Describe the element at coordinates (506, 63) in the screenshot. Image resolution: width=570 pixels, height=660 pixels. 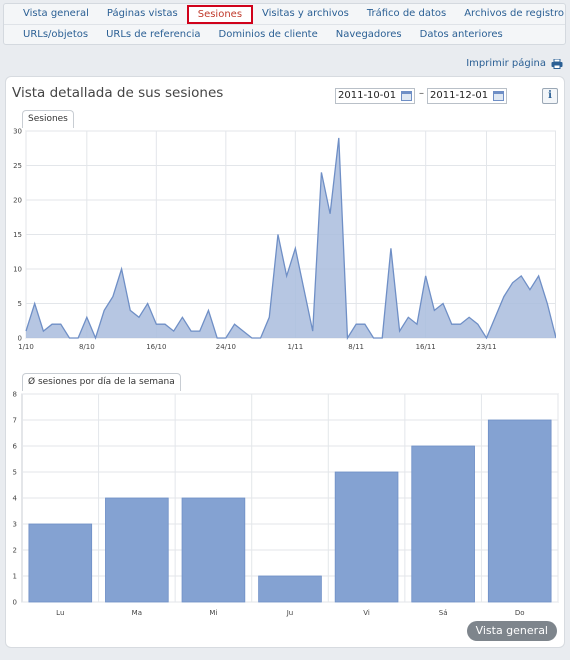
I see `print-page-label: Imprimir página` at that location.